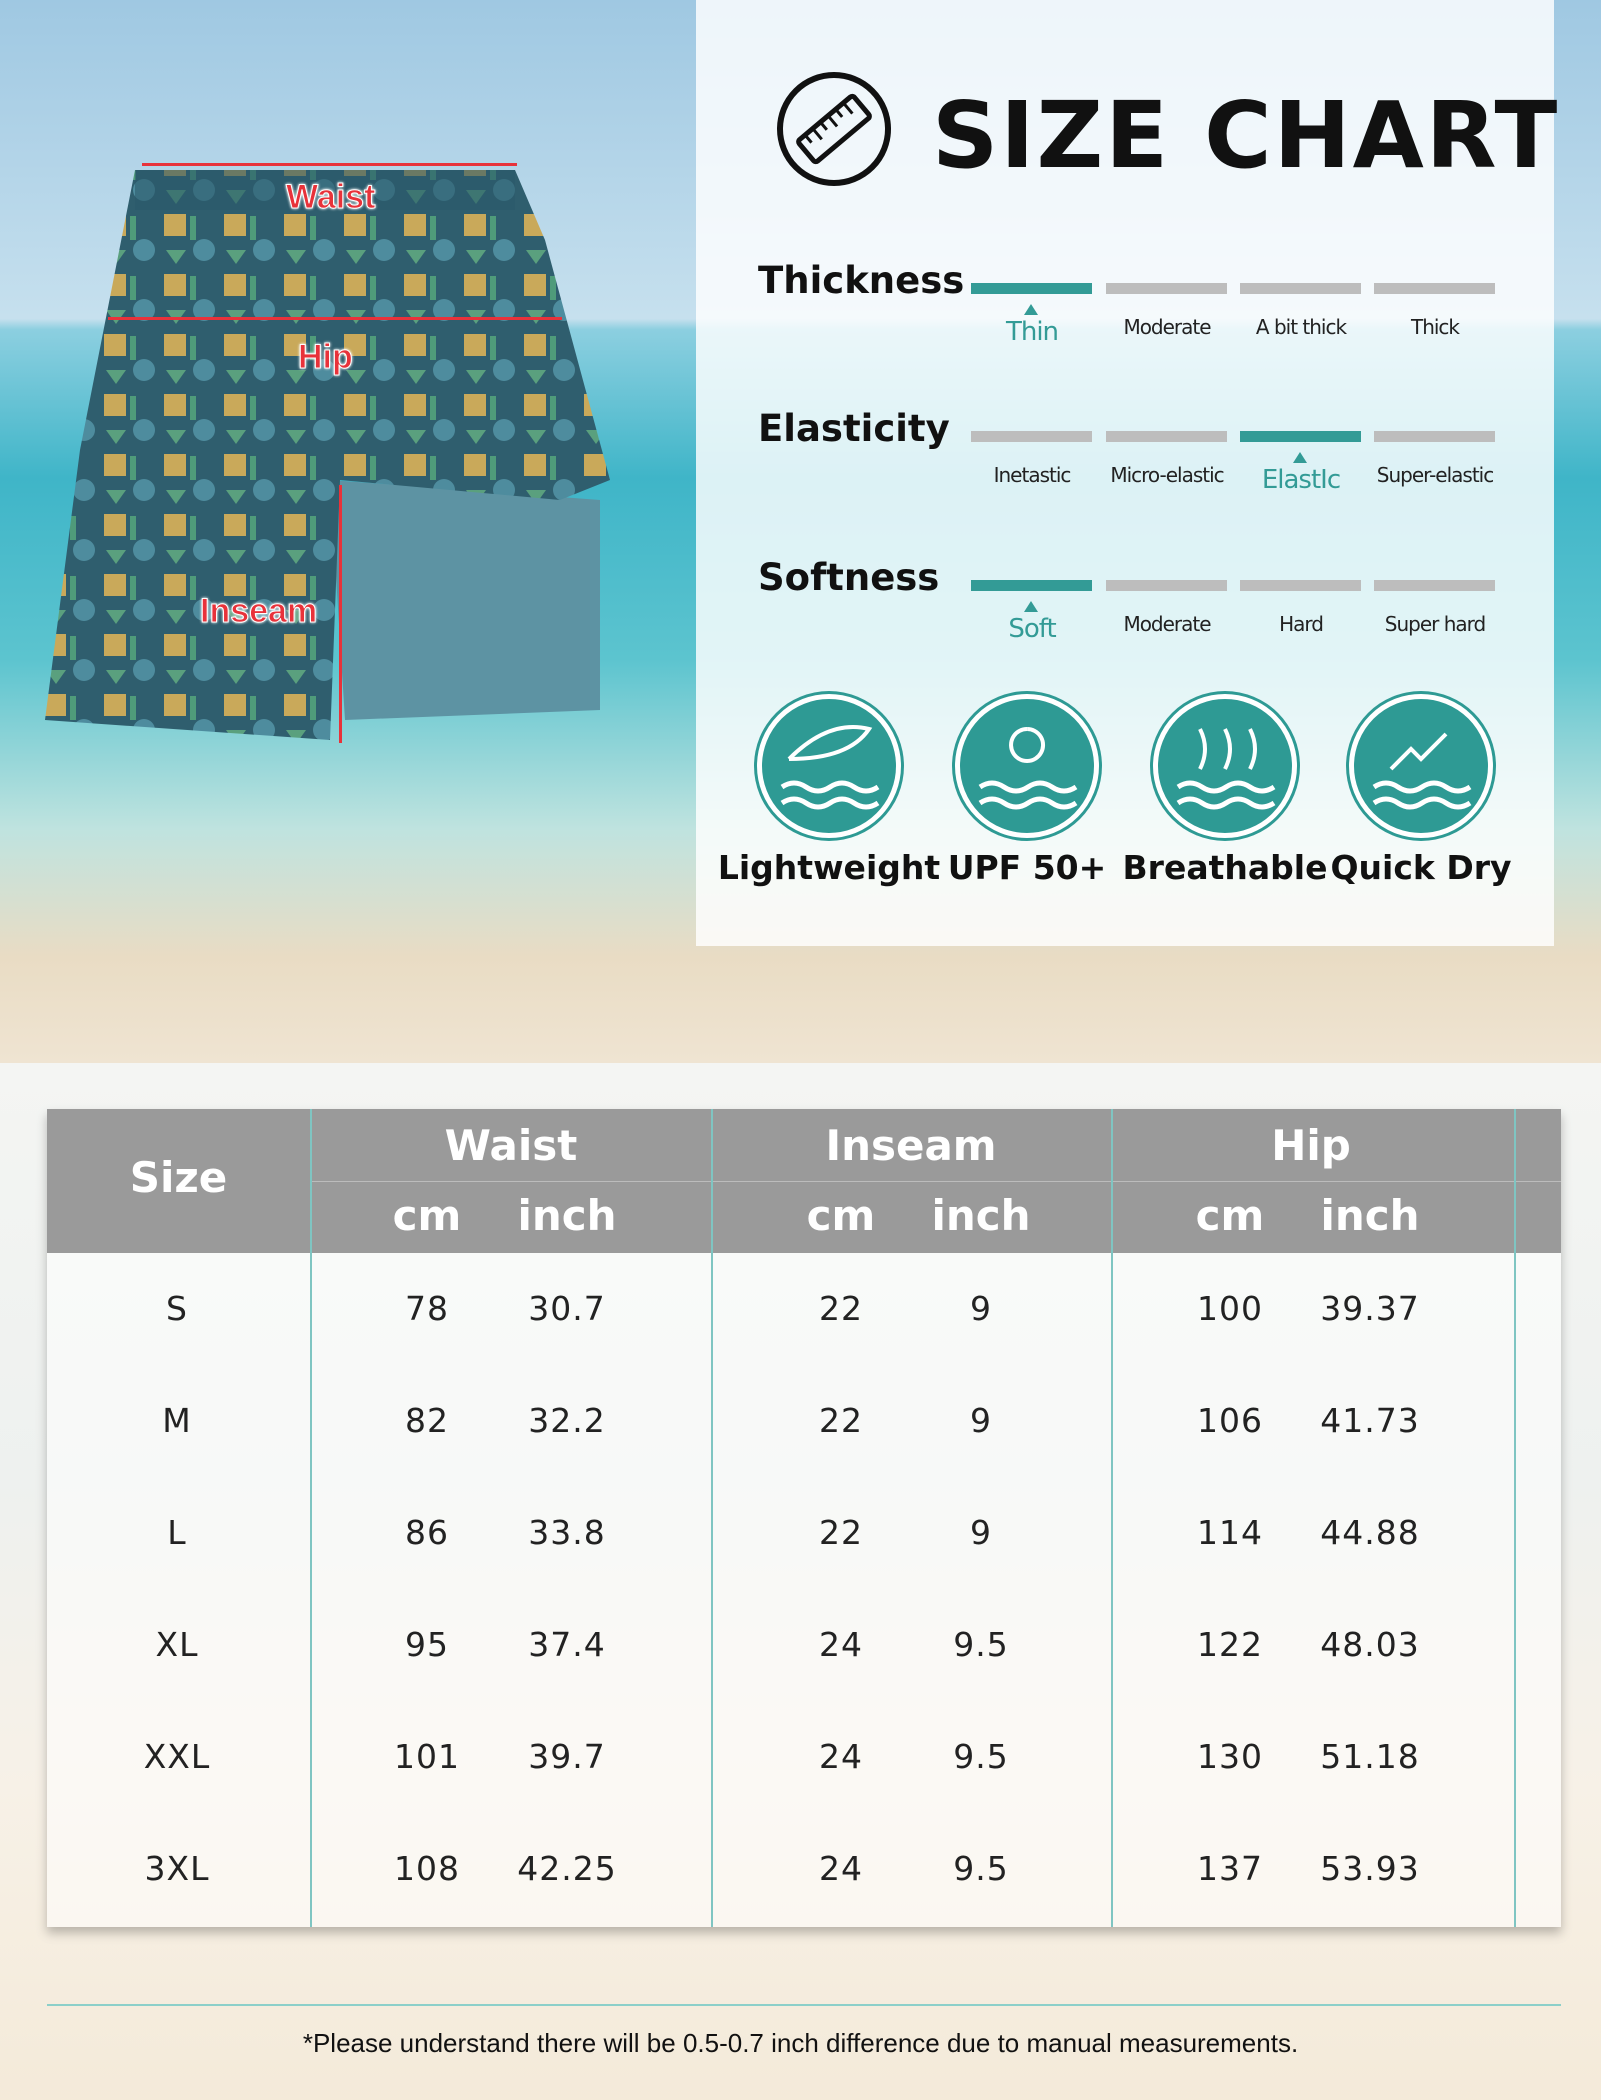 The height and width of the screenshot is (2100, 1601). I want to click on group-header: Hip, so click(1311, 1145).